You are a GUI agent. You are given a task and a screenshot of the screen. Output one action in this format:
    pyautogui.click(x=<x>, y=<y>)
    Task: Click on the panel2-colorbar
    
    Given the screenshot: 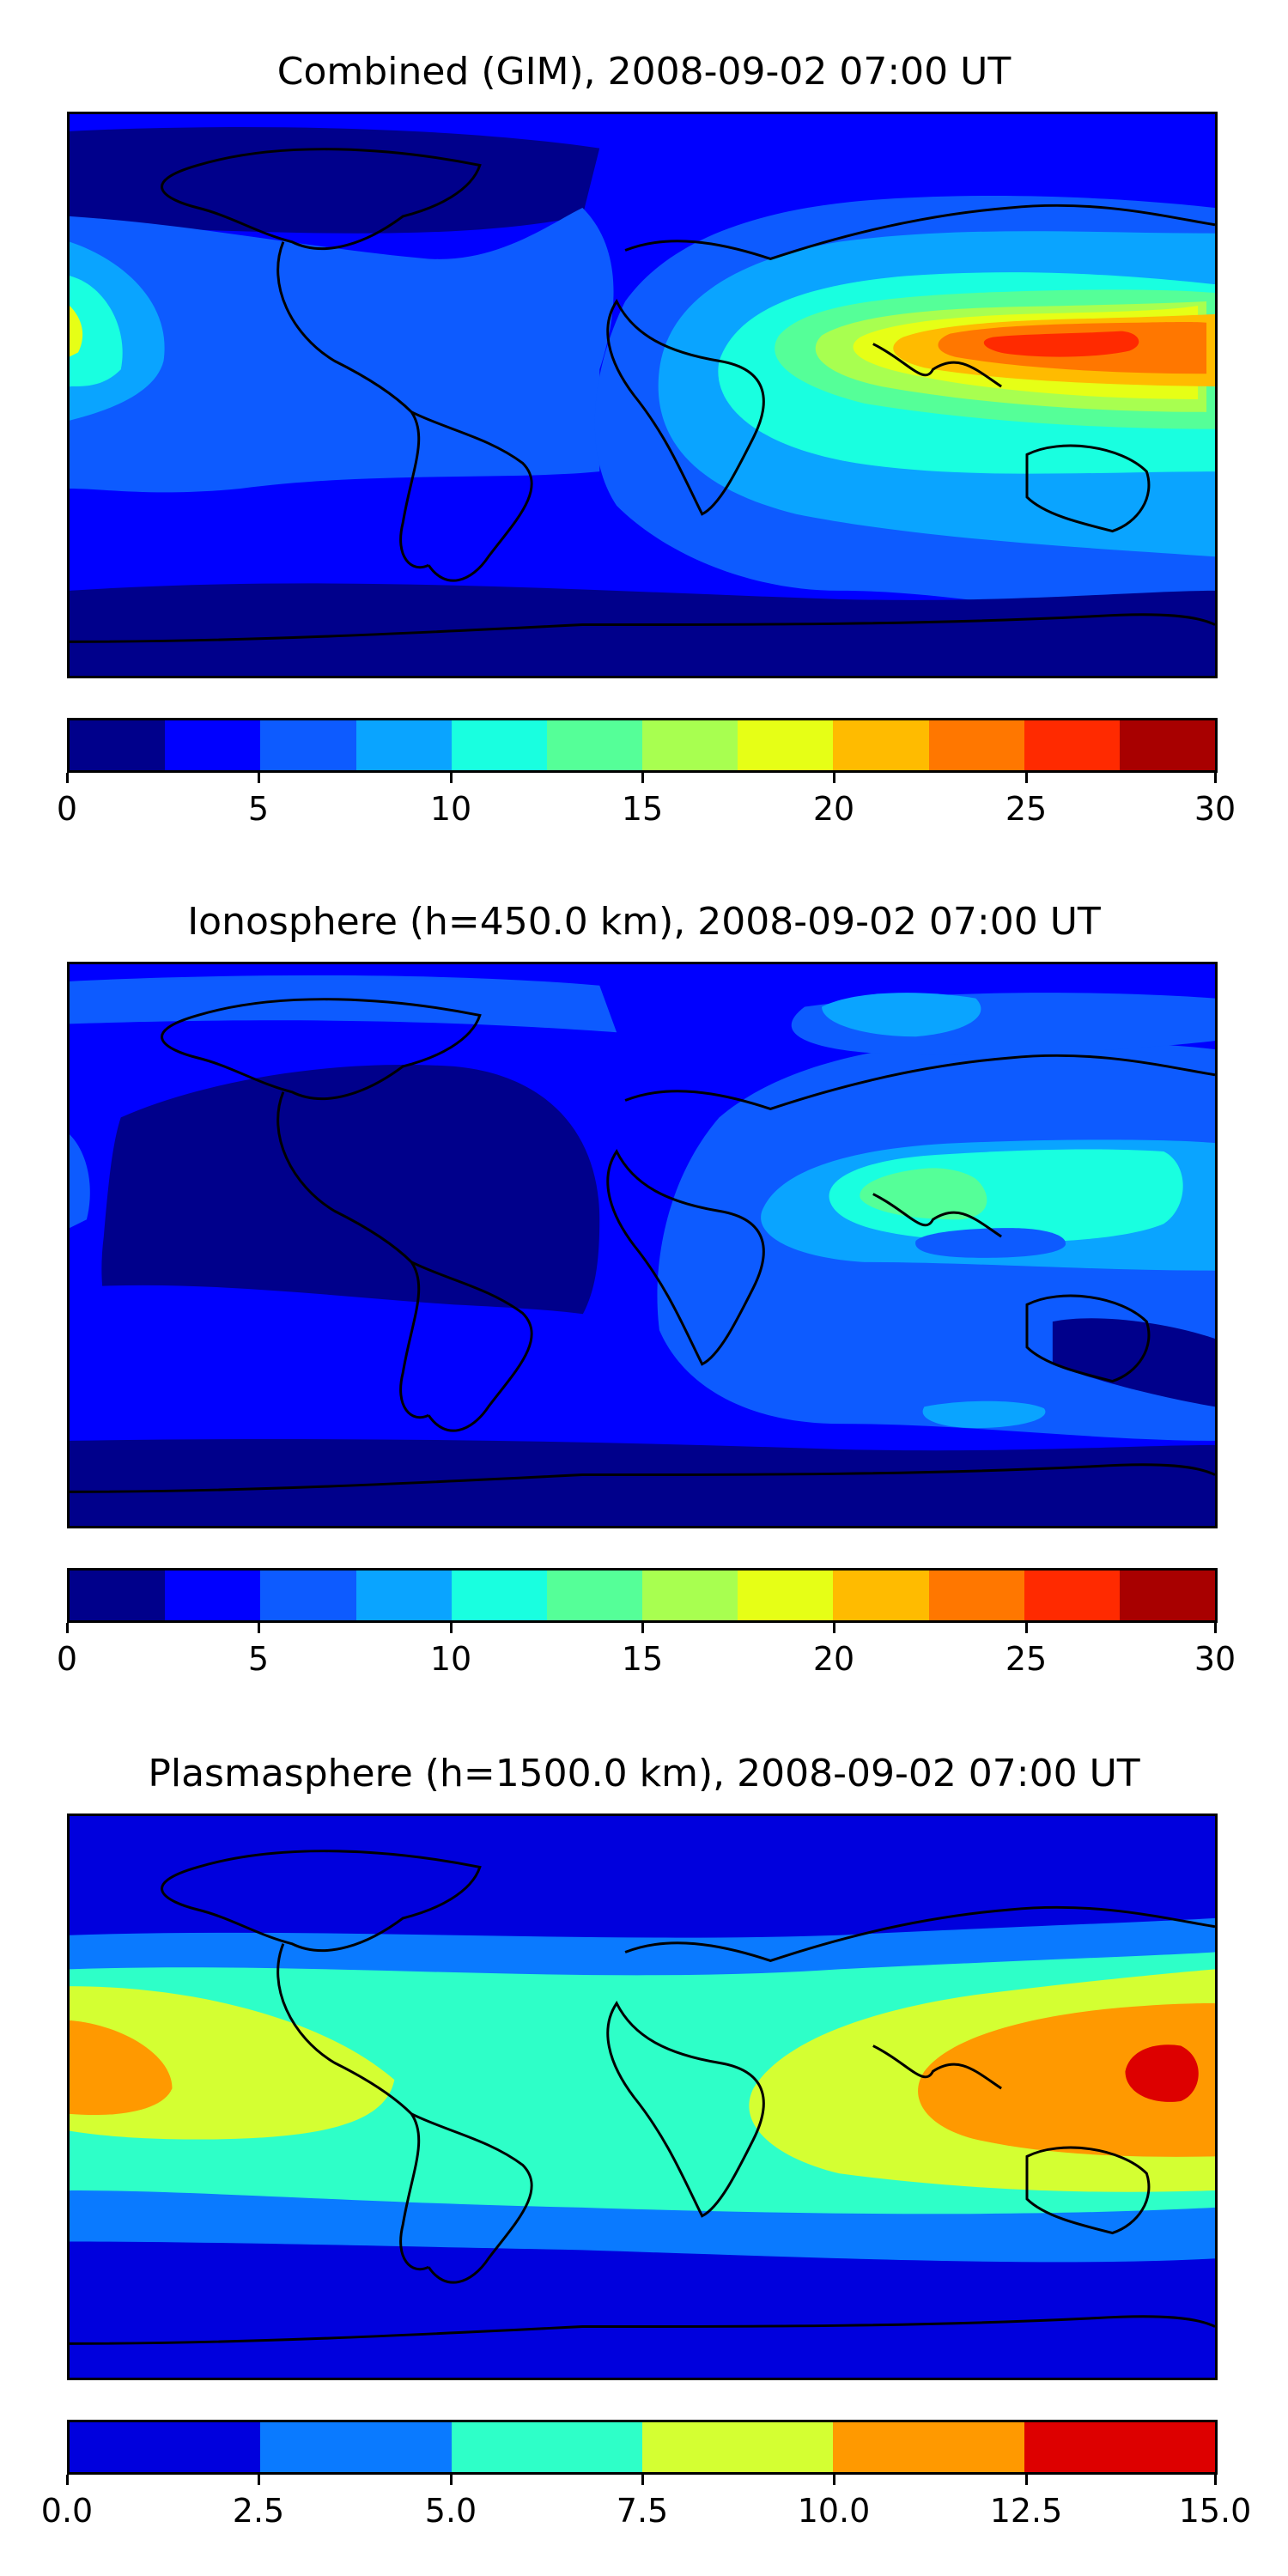 What is the action you would take?
    pyautogui.click(x=642, y=1595)
    